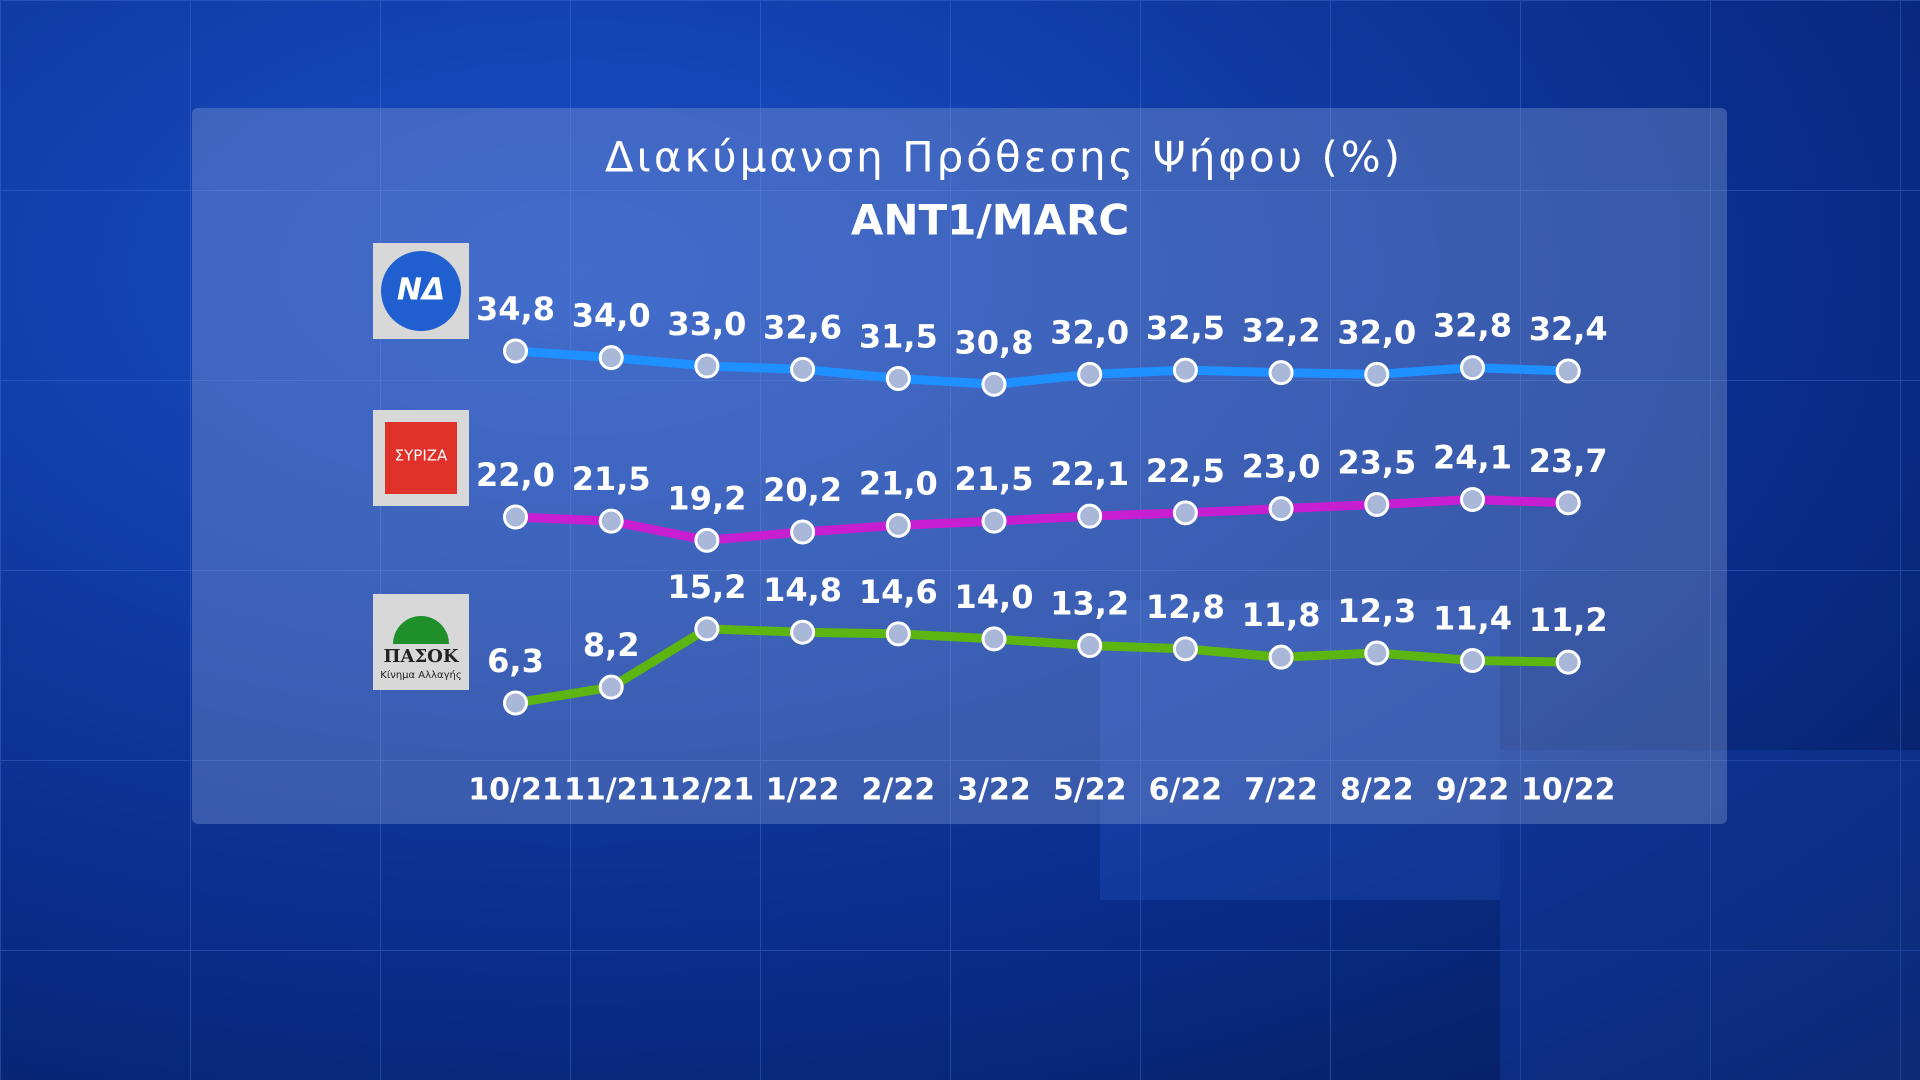 The height and width of the screenshot is (1080, 1920). Describe the element at coordinates (1281, 467) in the screenshot. I see `data-label: 23,0` at that location.